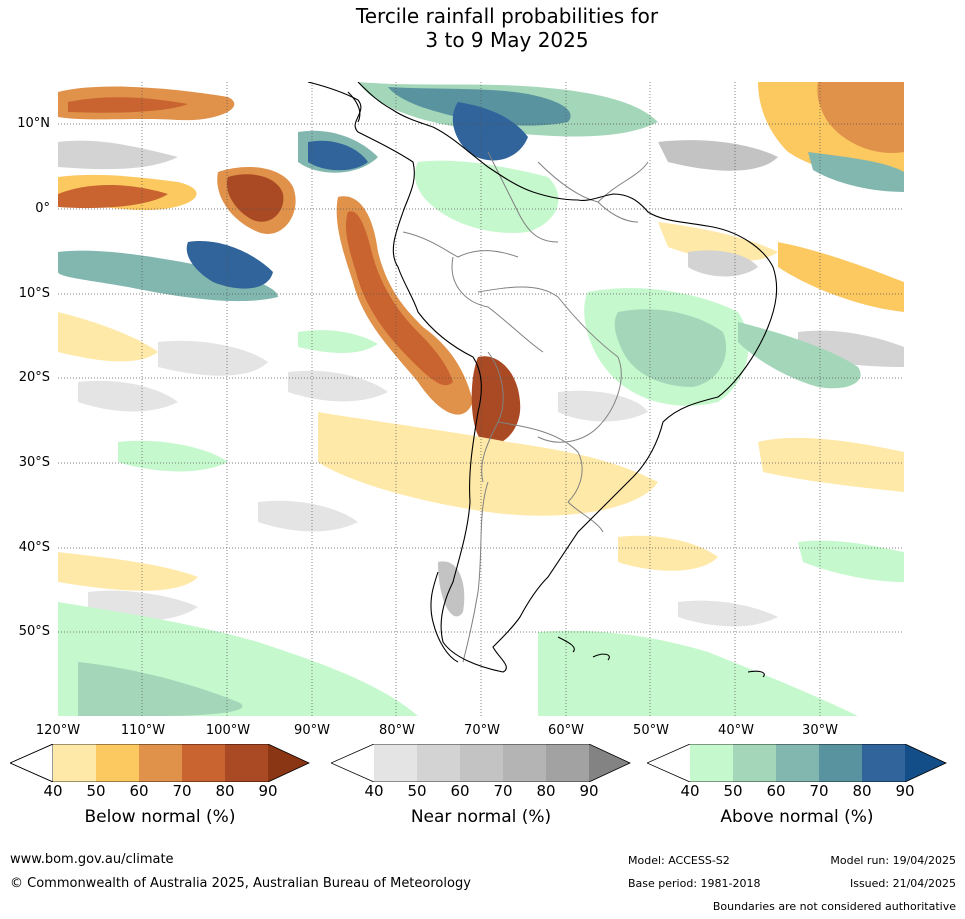 The width and height of the screenshot is (965, 919). Describe the element at coordinates (482, 730) in the screenshot. I see `lon-label-70w: 70°W` at that location.